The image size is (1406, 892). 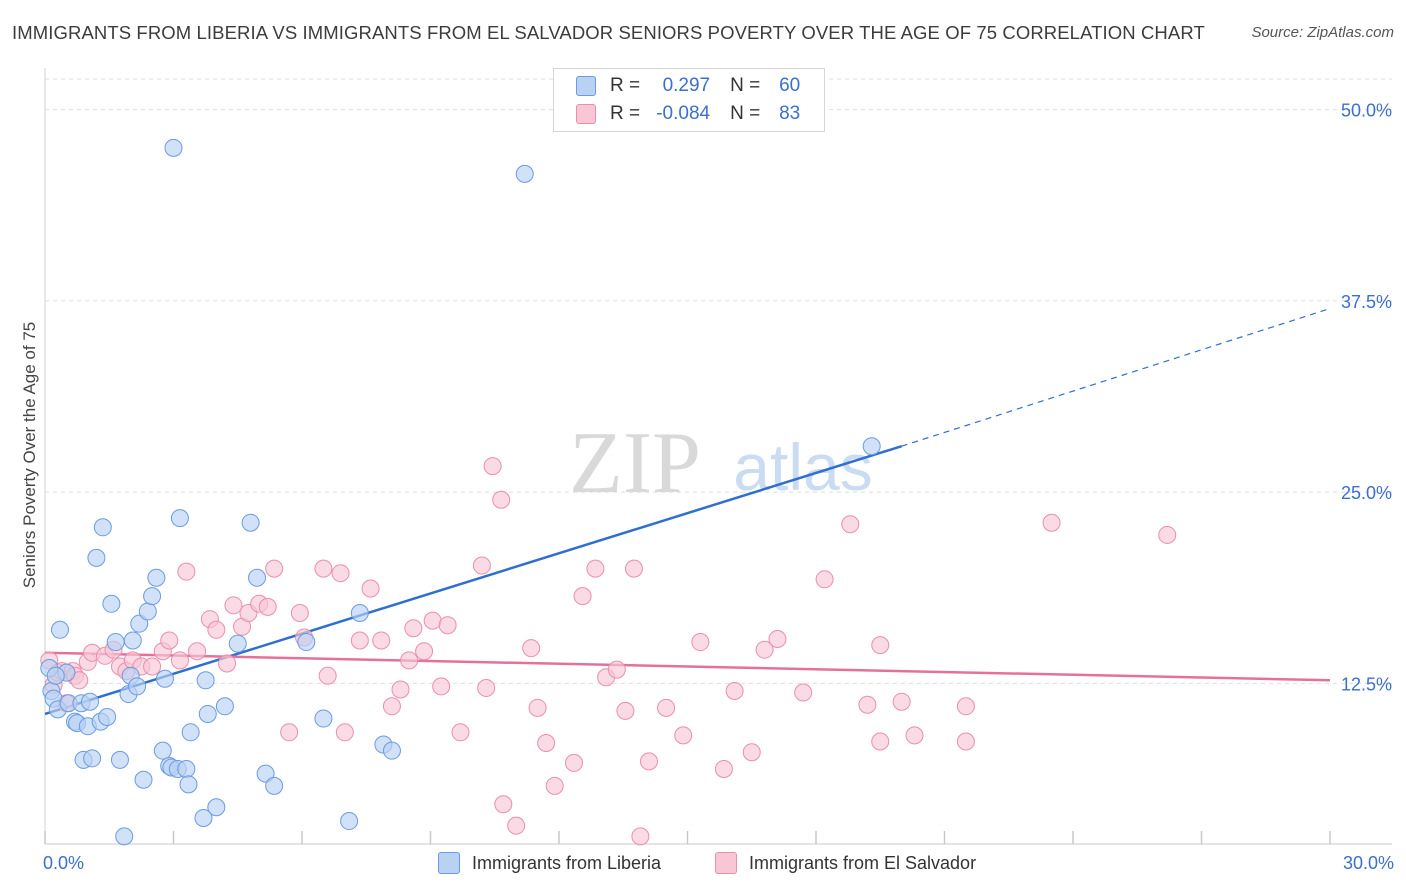 What do you see at coordinates (863, 862) in the screenshot?
I see `legend-label: Immigrants from El Salvador` at bounding box center [863, 862].